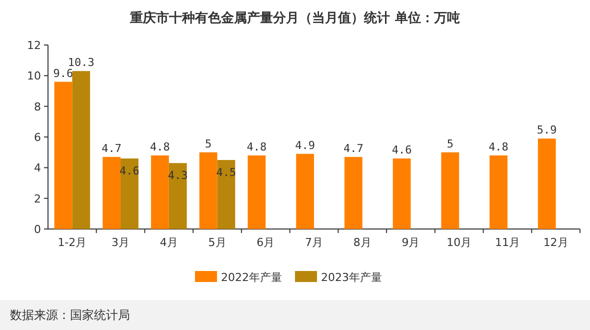  Describe the element at coordinates (265, 242) in the screenshot. I see `x-tick-label: 6月` at that location.